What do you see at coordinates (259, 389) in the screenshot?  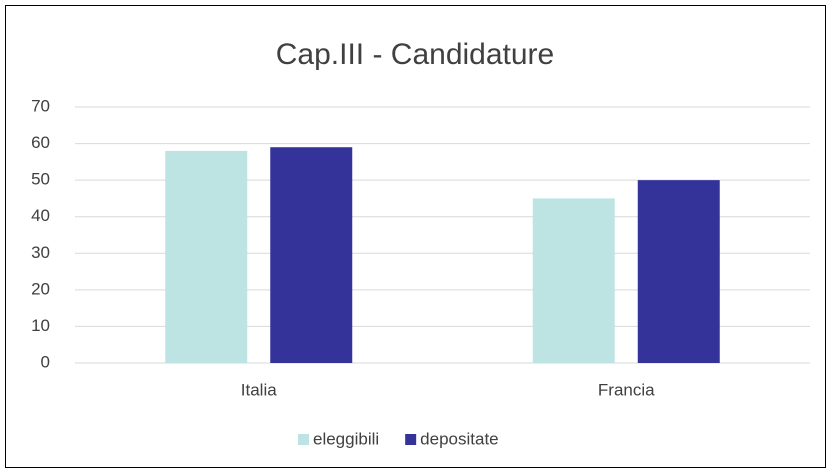 I see `x-tick-label: Italia` at bounding box center [259, 389].